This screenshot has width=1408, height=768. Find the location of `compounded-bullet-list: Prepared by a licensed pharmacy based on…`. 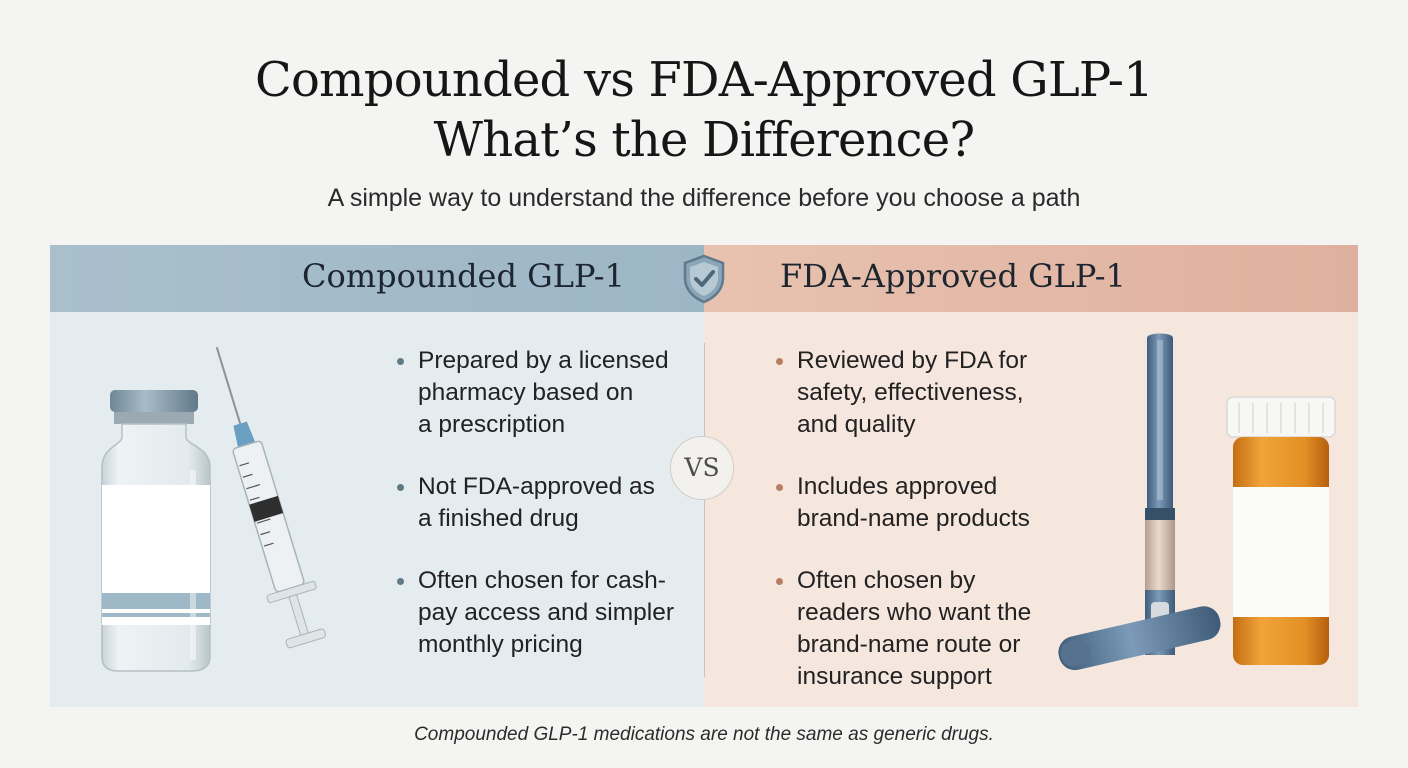

compounded-bullet-list: Prepared by a licensed pharmacy based on… is located at coordinates (547, 518).